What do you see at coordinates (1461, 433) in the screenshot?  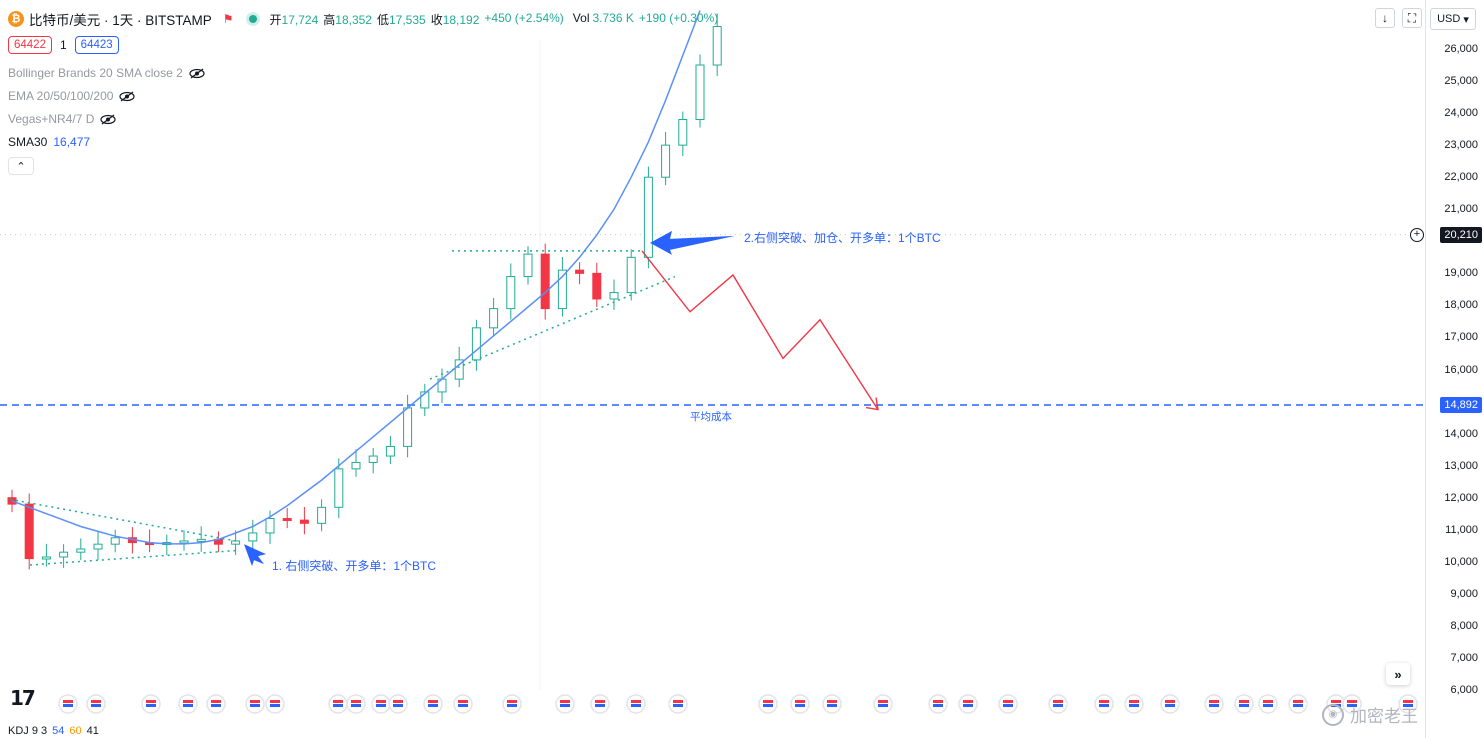 I see `price-tick: 14,000` at bounding box center [1461, 433].